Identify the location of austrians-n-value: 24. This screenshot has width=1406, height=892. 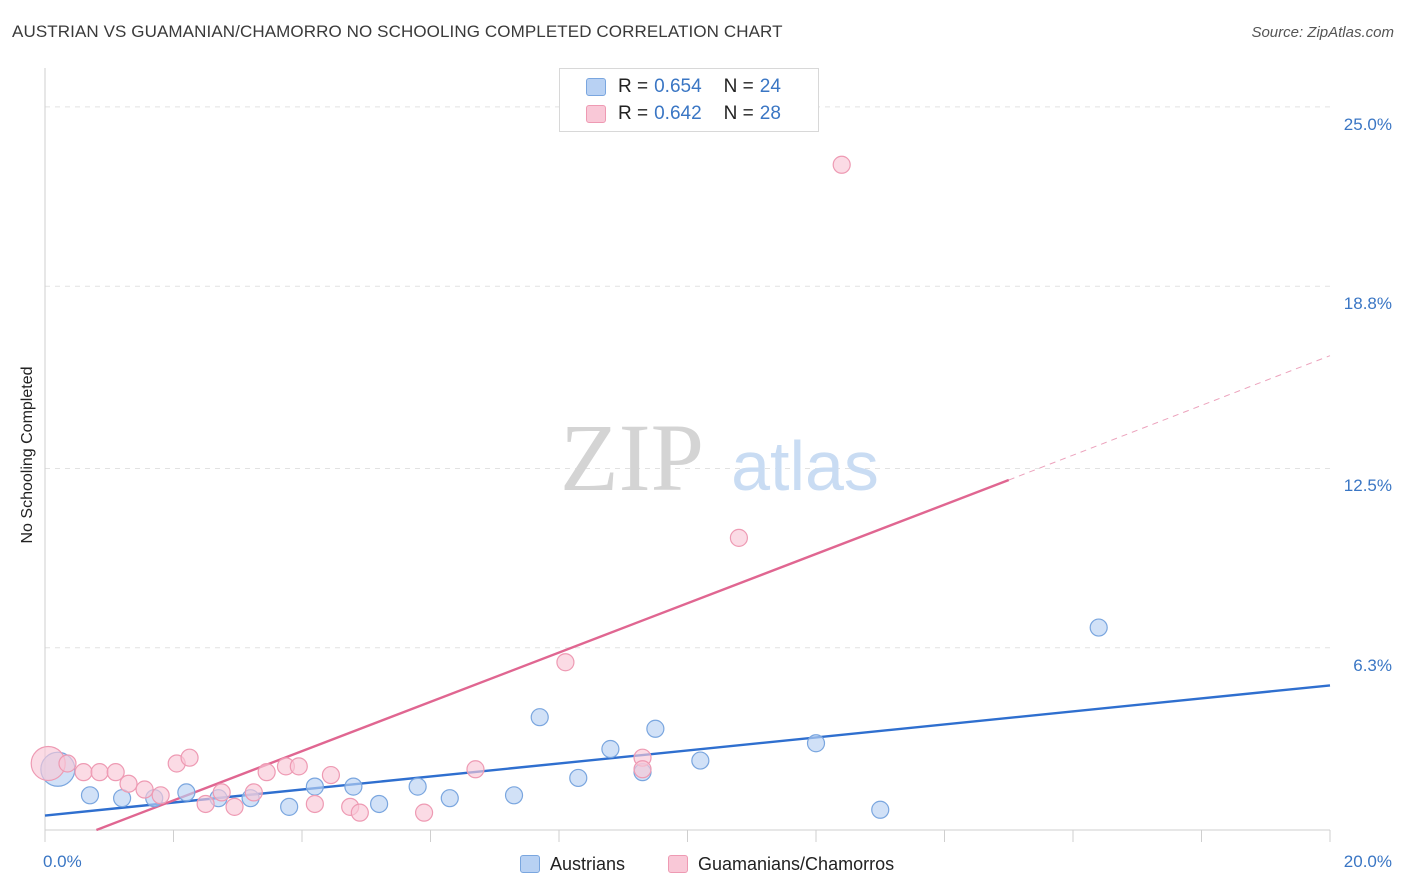
(770, 86).